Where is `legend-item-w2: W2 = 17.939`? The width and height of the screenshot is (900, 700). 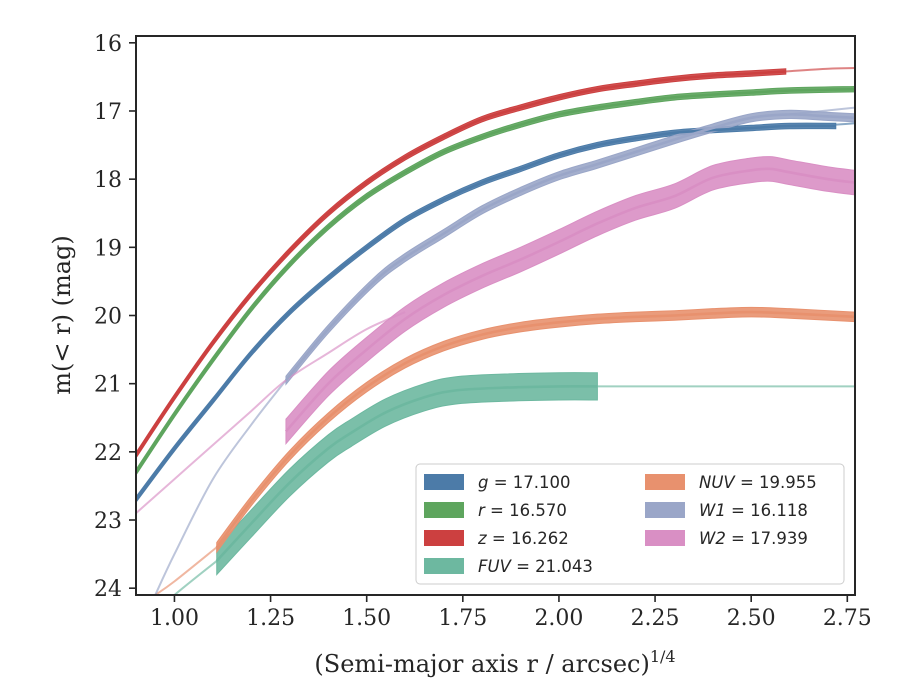
legend-item-w2: W2 = 17.939 is located at coordinates (726, 538).